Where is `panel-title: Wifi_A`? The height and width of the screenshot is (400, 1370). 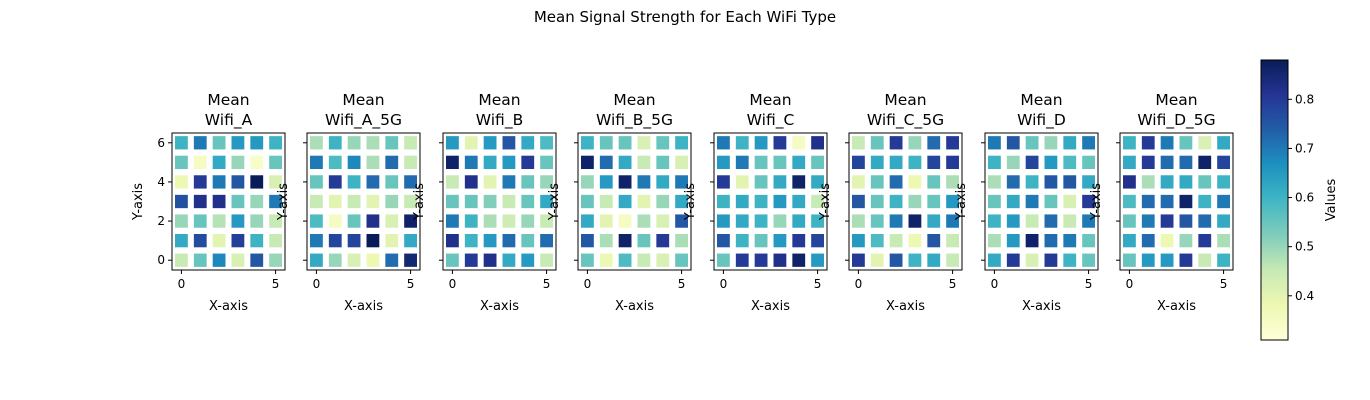
panel-title: Wifi_A is located at coordinates (229, 120).